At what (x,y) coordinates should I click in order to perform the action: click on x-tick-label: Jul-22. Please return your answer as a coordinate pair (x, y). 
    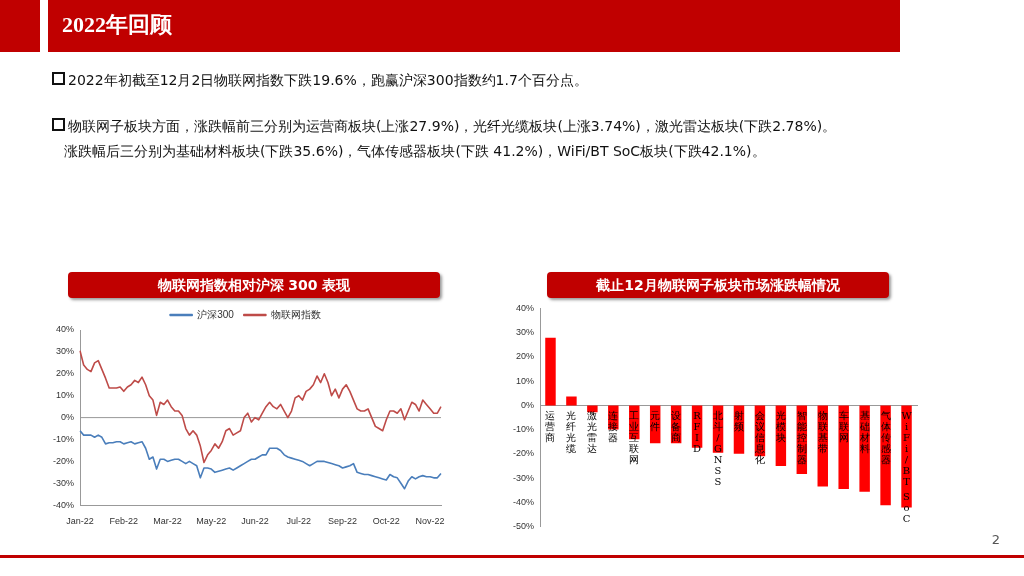
    Looking at the image, I should click on (299, 521).